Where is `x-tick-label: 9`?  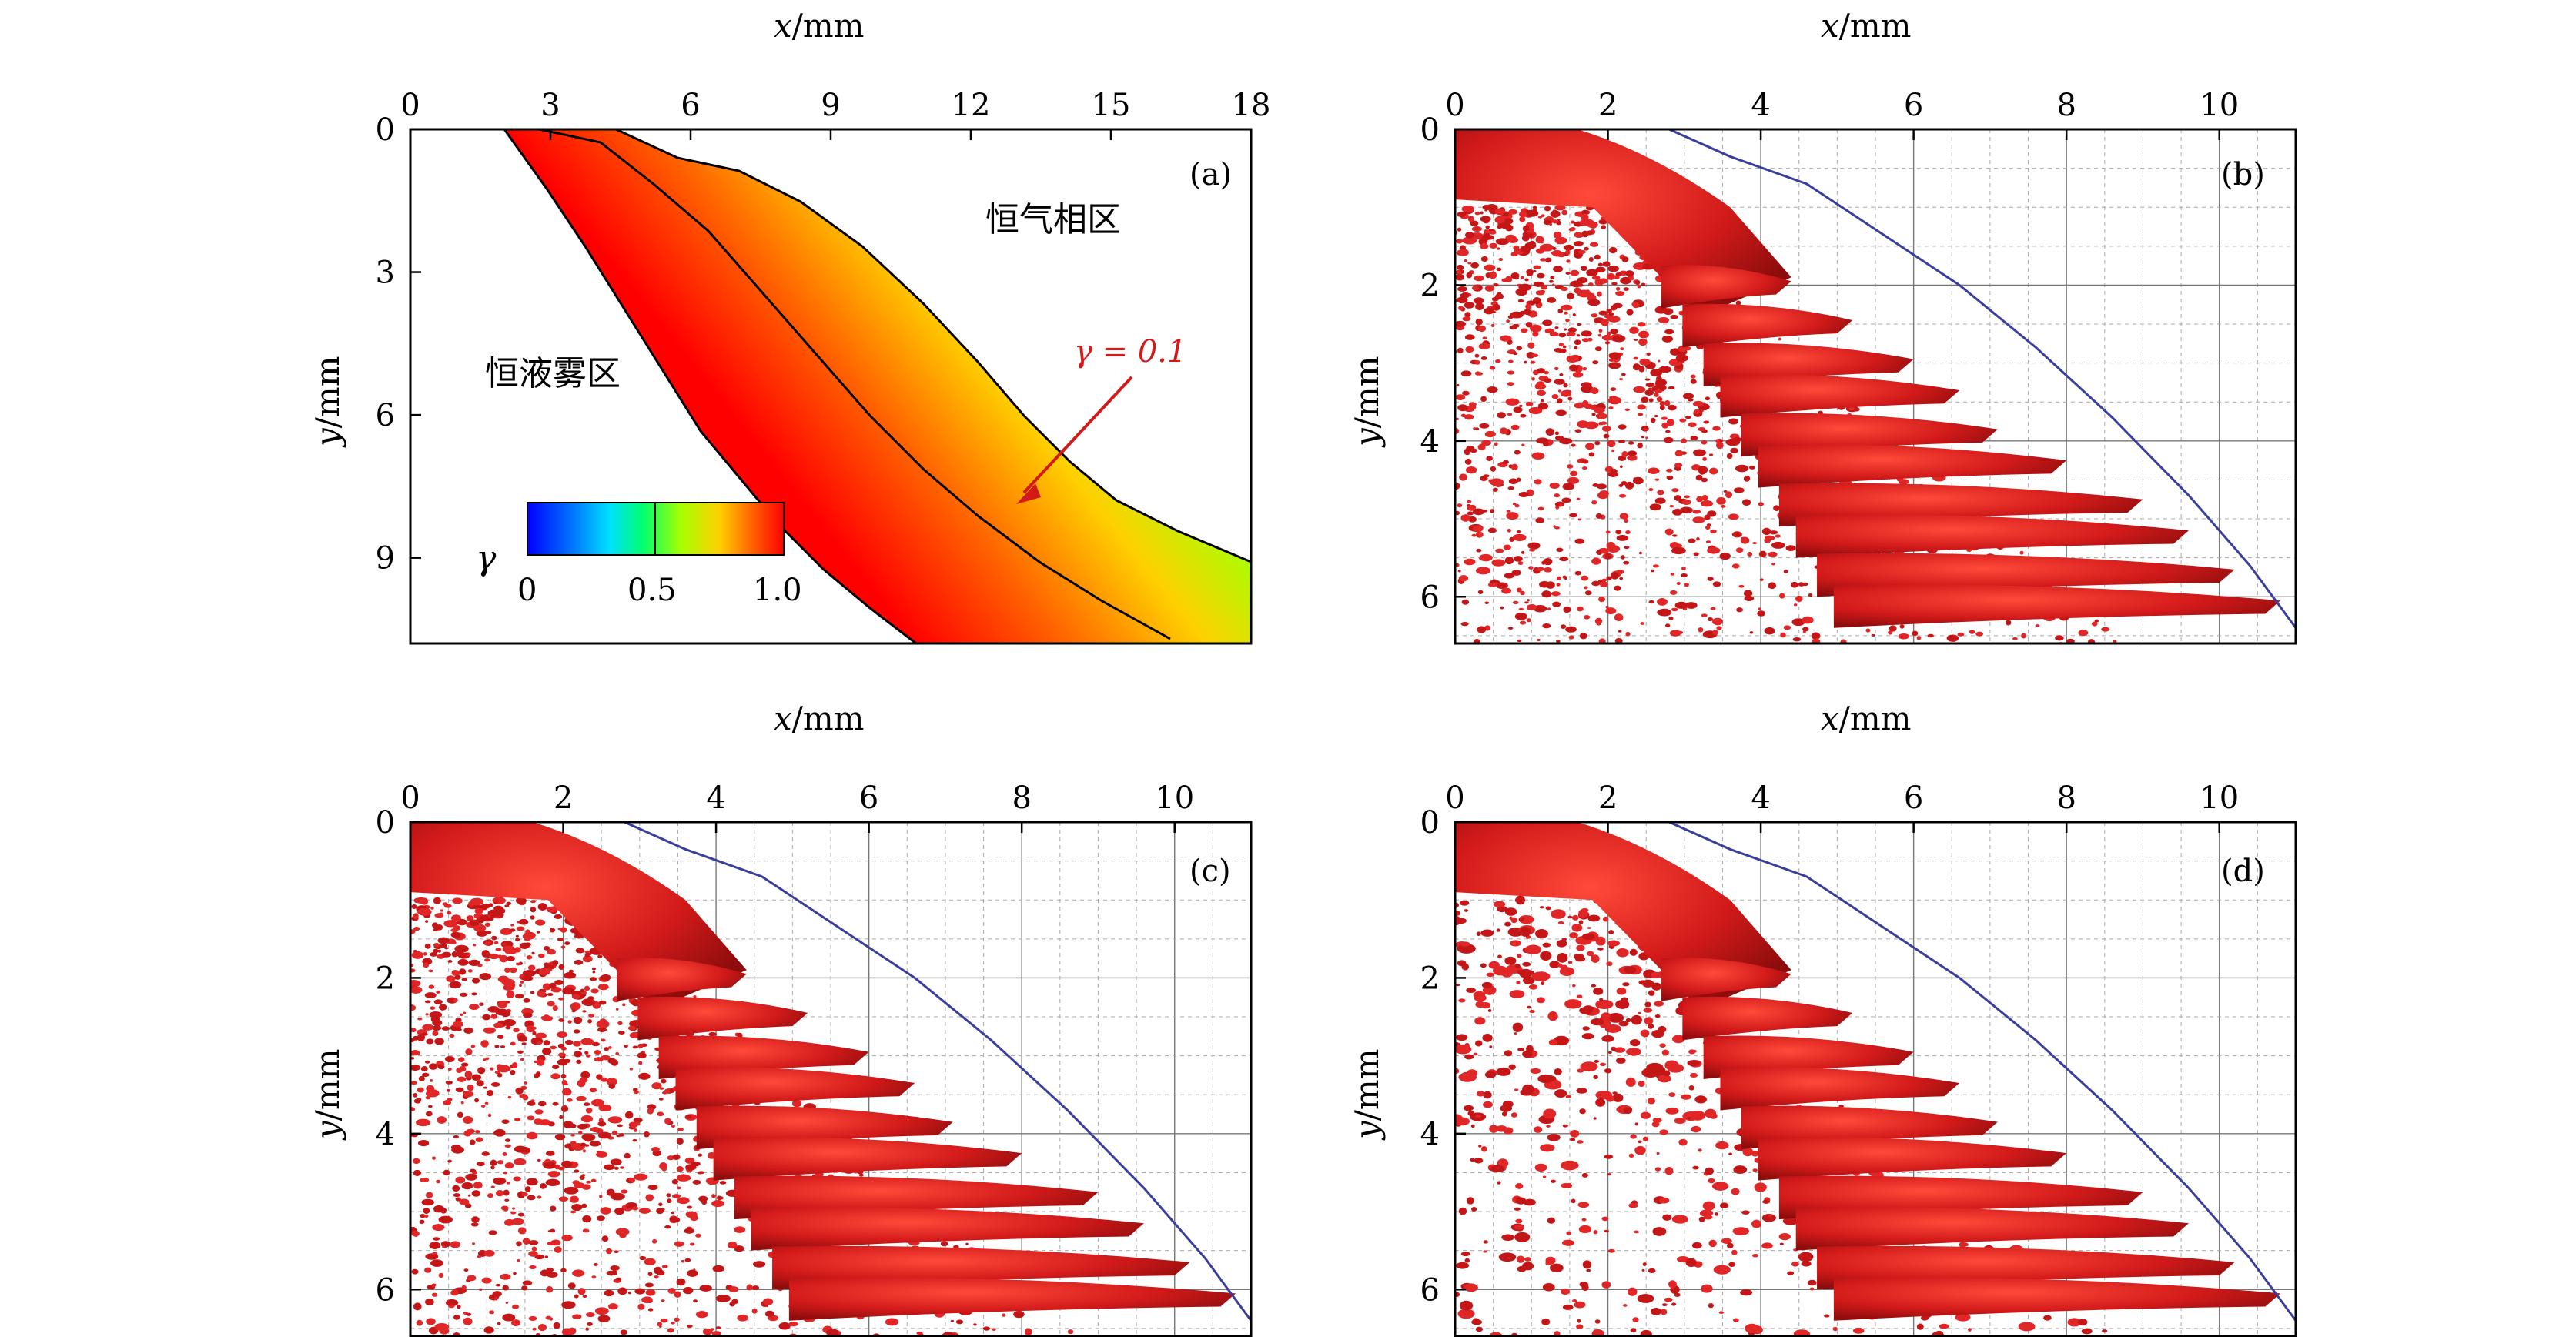 x-tick-label: 9 is located at coordinates (831, 105).